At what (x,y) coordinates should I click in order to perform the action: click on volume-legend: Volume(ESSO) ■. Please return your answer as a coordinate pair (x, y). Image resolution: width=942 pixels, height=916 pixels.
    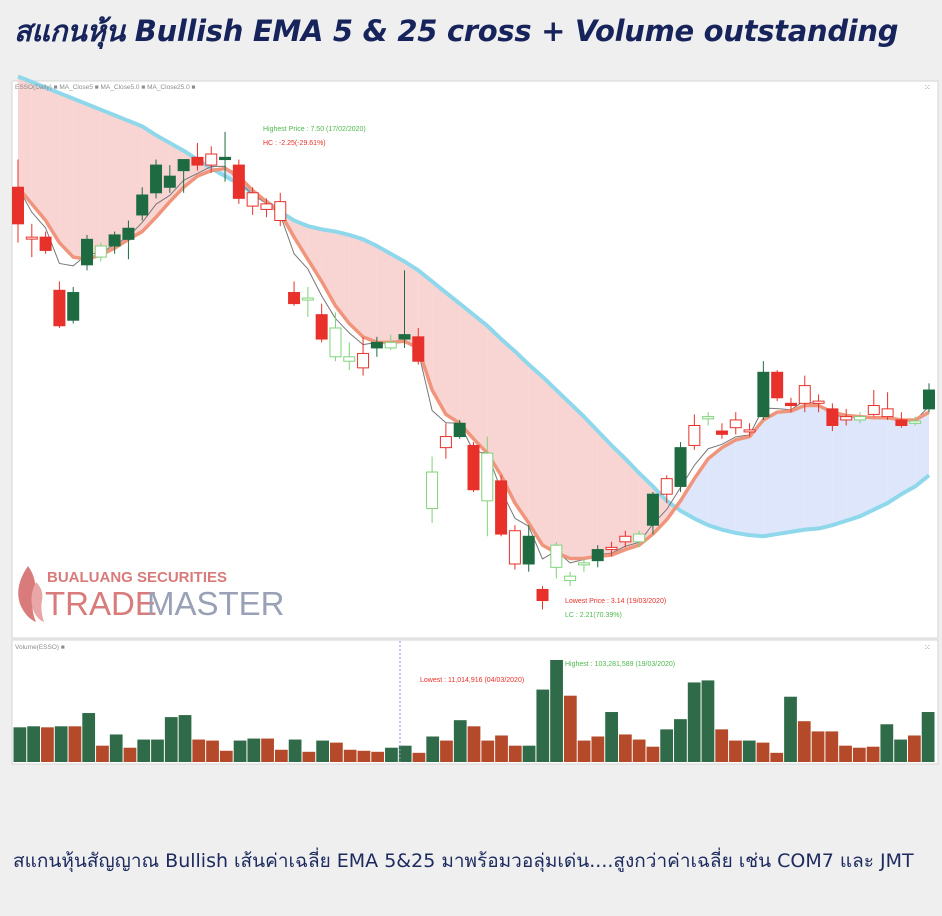
    Looking at the image, I should click on (40, 647).